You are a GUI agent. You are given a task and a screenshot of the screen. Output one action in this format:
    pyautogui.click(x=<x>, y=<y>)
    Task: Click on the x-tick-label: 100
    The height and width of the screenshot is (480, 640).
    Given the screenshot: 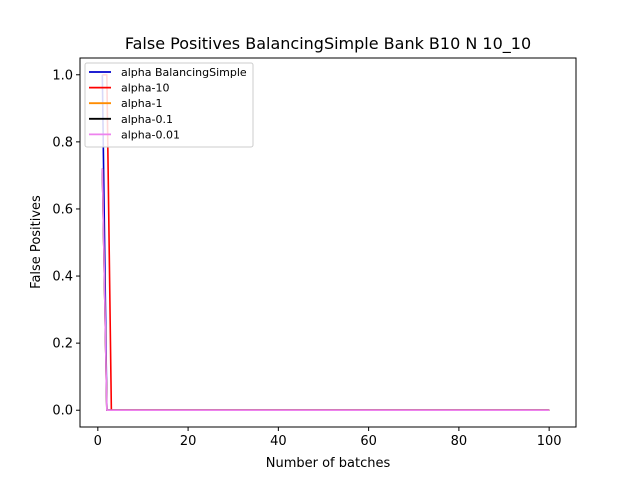 What is the action you would take?
    pyautogui.click(x=549, y=441)
    